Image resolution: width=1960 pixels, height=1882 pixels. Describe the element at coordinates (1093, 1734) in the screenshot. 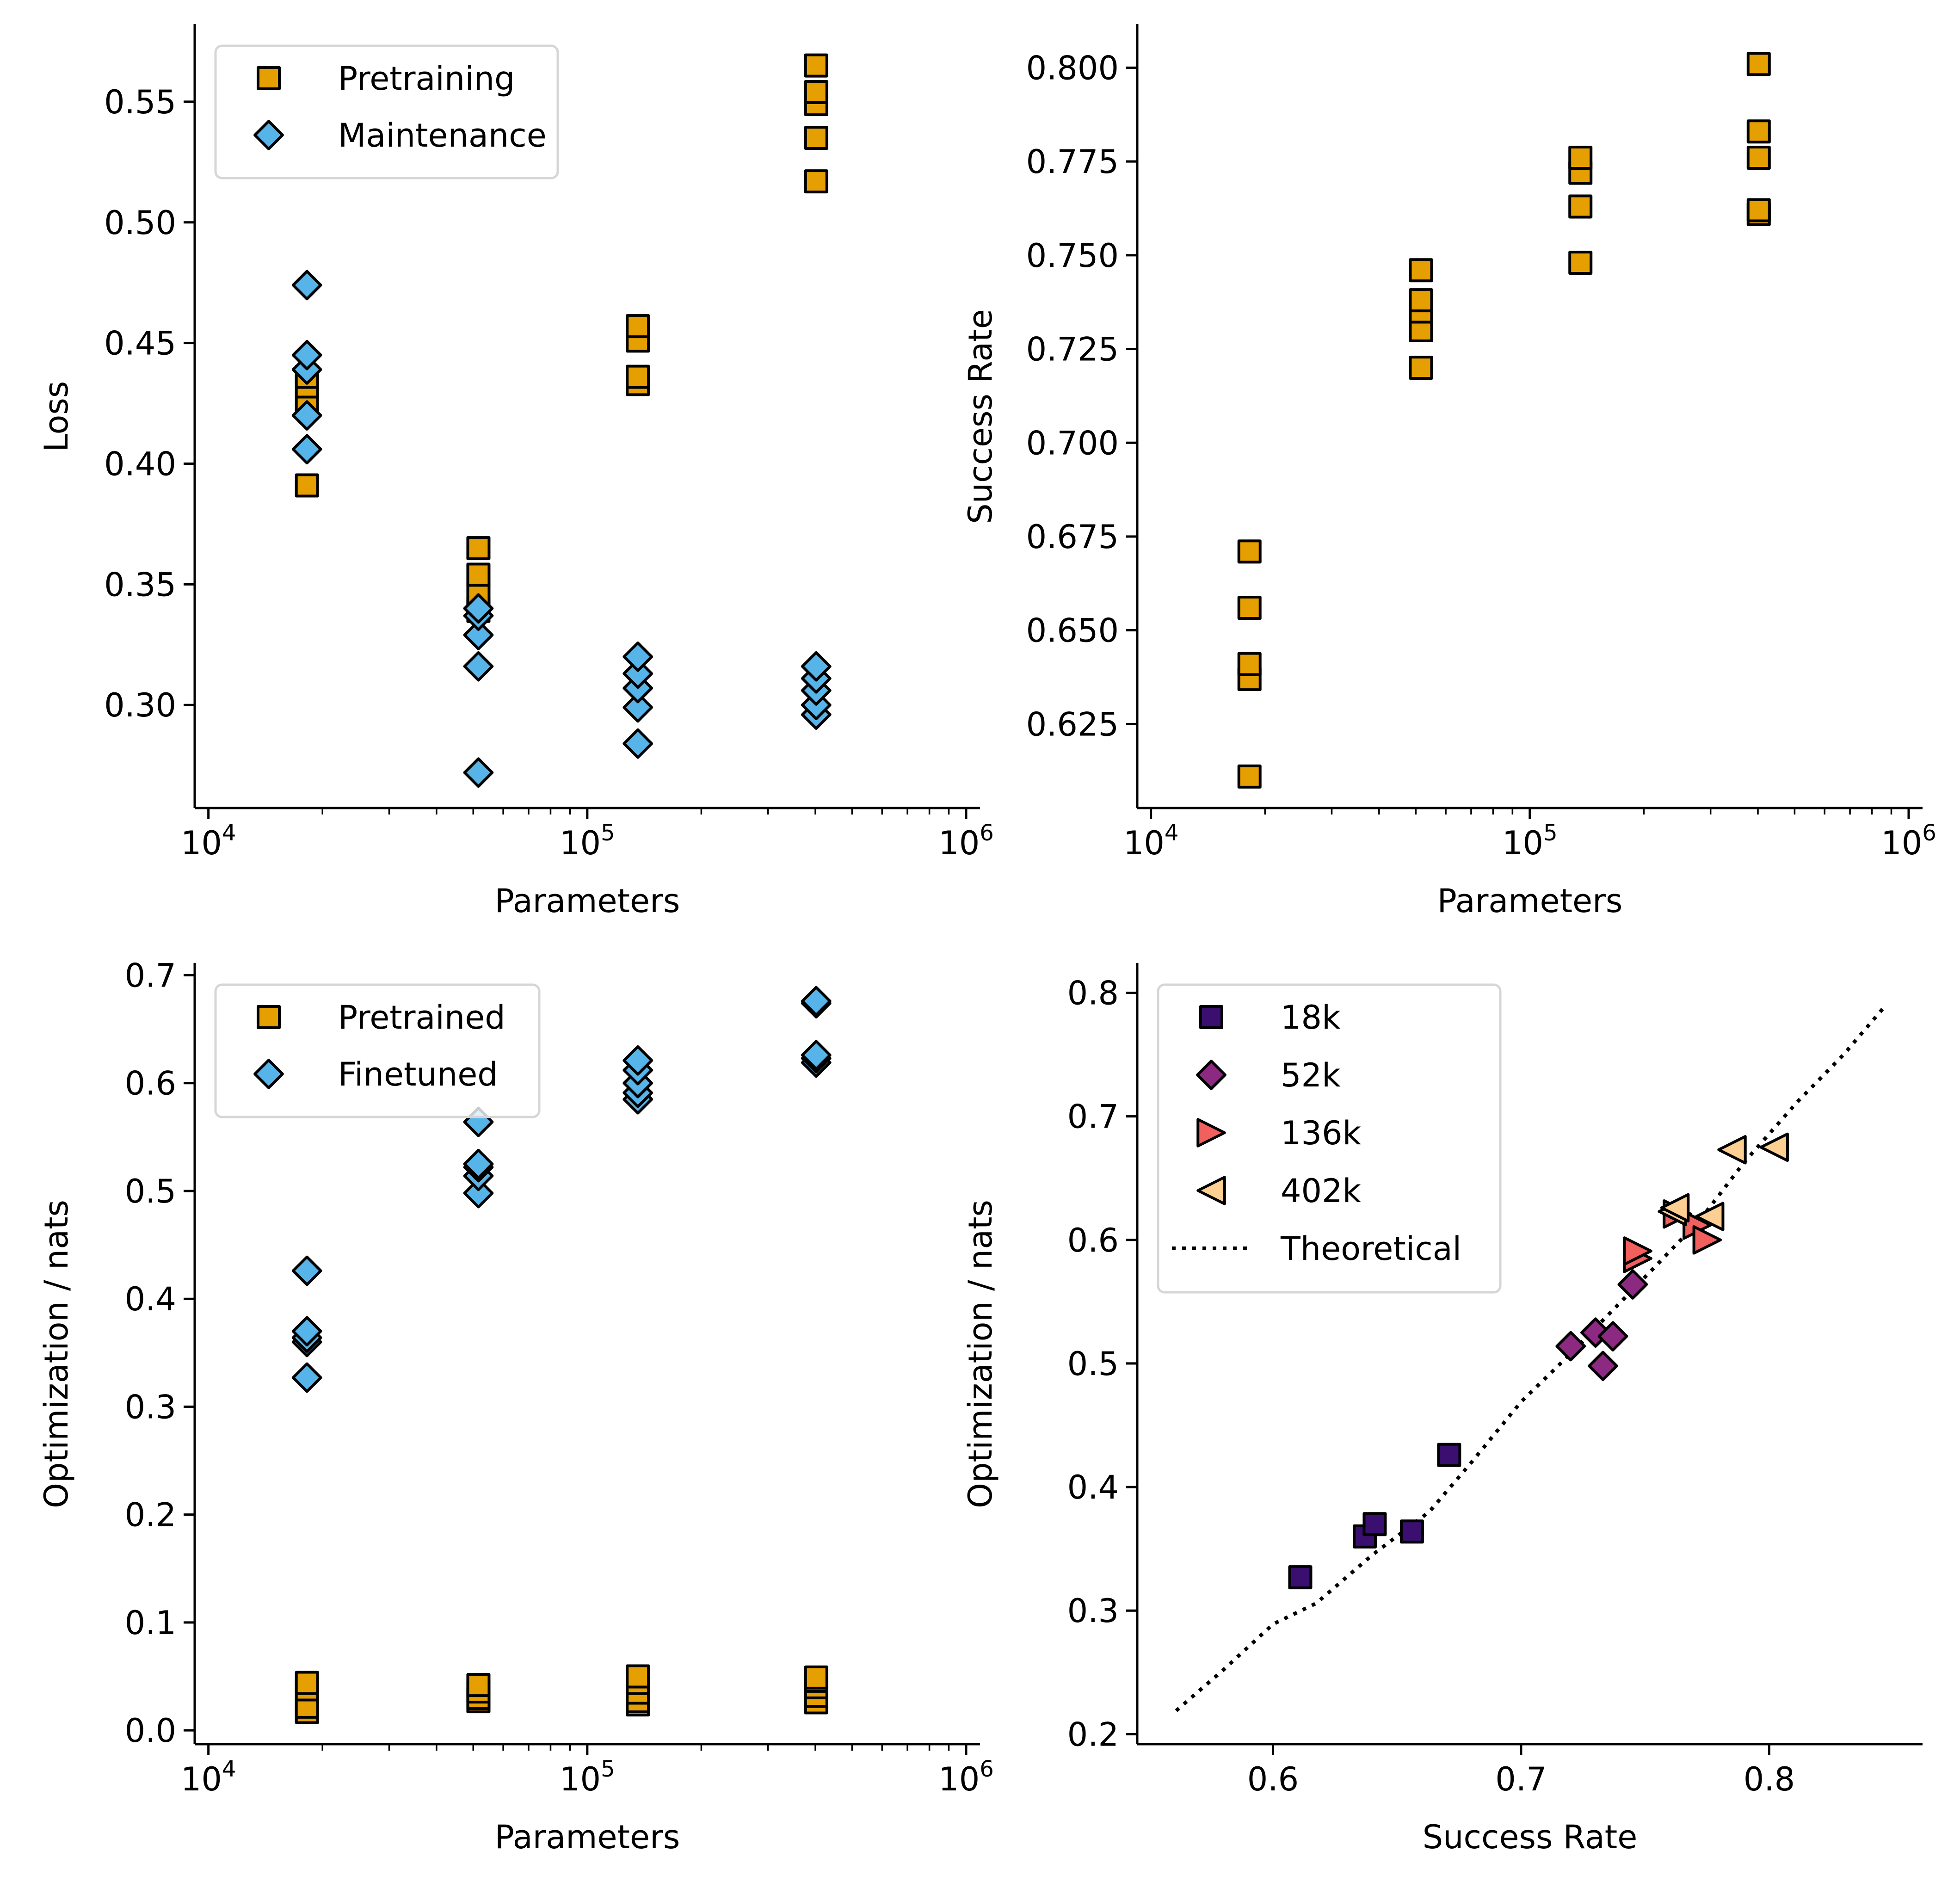

I see `y-tick-label: 0.2` at that location.